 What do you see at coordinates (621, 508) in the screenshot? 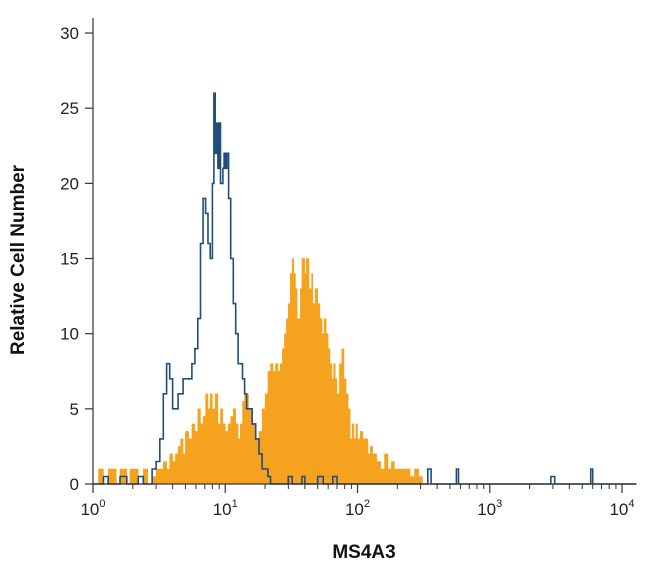
I see `x-tick-label: 10⁴` at bounding box center [621, 508].